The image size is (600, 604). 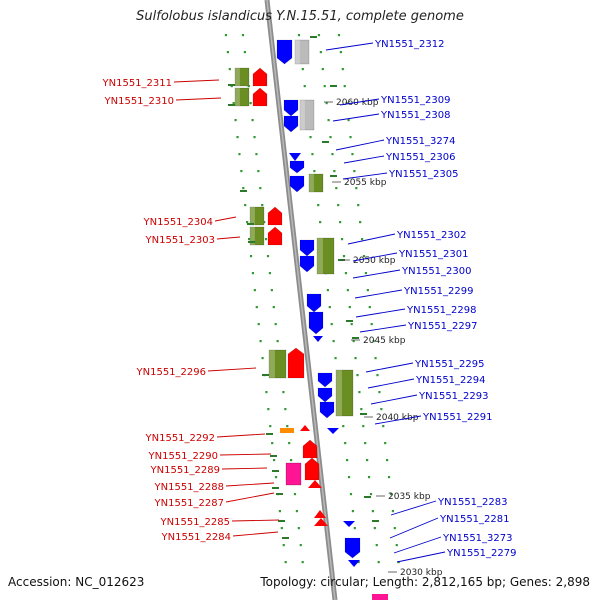 I want to click on cds-blue-small, so click(x=333, y=431).